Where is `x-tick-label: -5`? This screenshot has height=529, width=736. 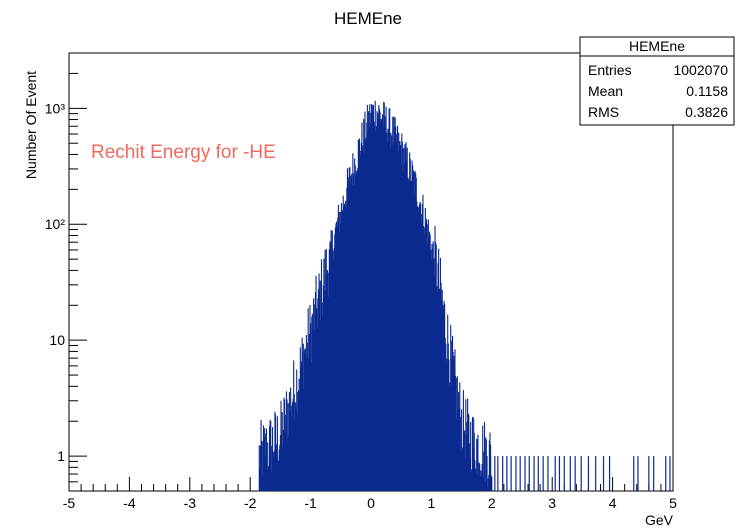 x-tick-label: -5 is located at coordinates (69, 503).